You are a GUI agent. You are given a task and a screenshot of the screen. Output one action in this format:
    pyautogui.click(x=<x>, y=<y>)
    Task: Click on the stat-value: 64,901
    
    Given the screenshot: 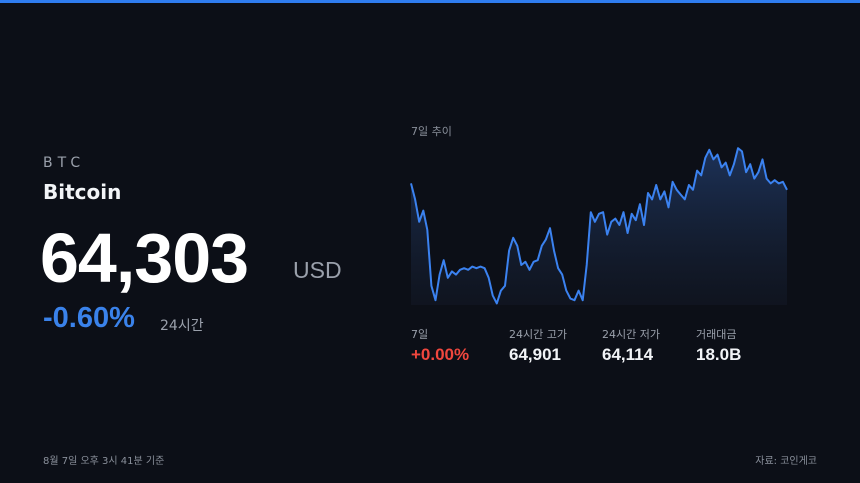 What is the action you would take?
    pyautogui.click(x=535, y=354)
    